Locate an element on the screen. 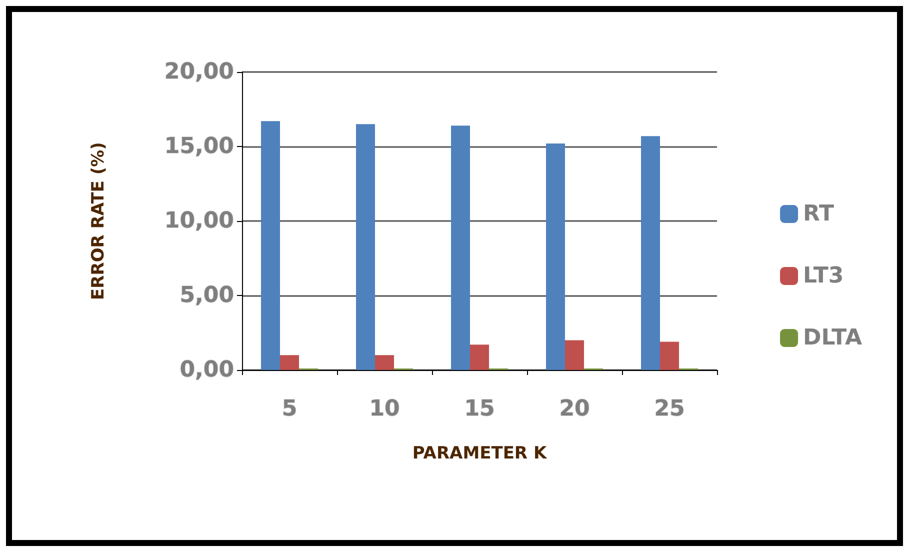  legend-label: LT3 is located at coordinates (823, 276).